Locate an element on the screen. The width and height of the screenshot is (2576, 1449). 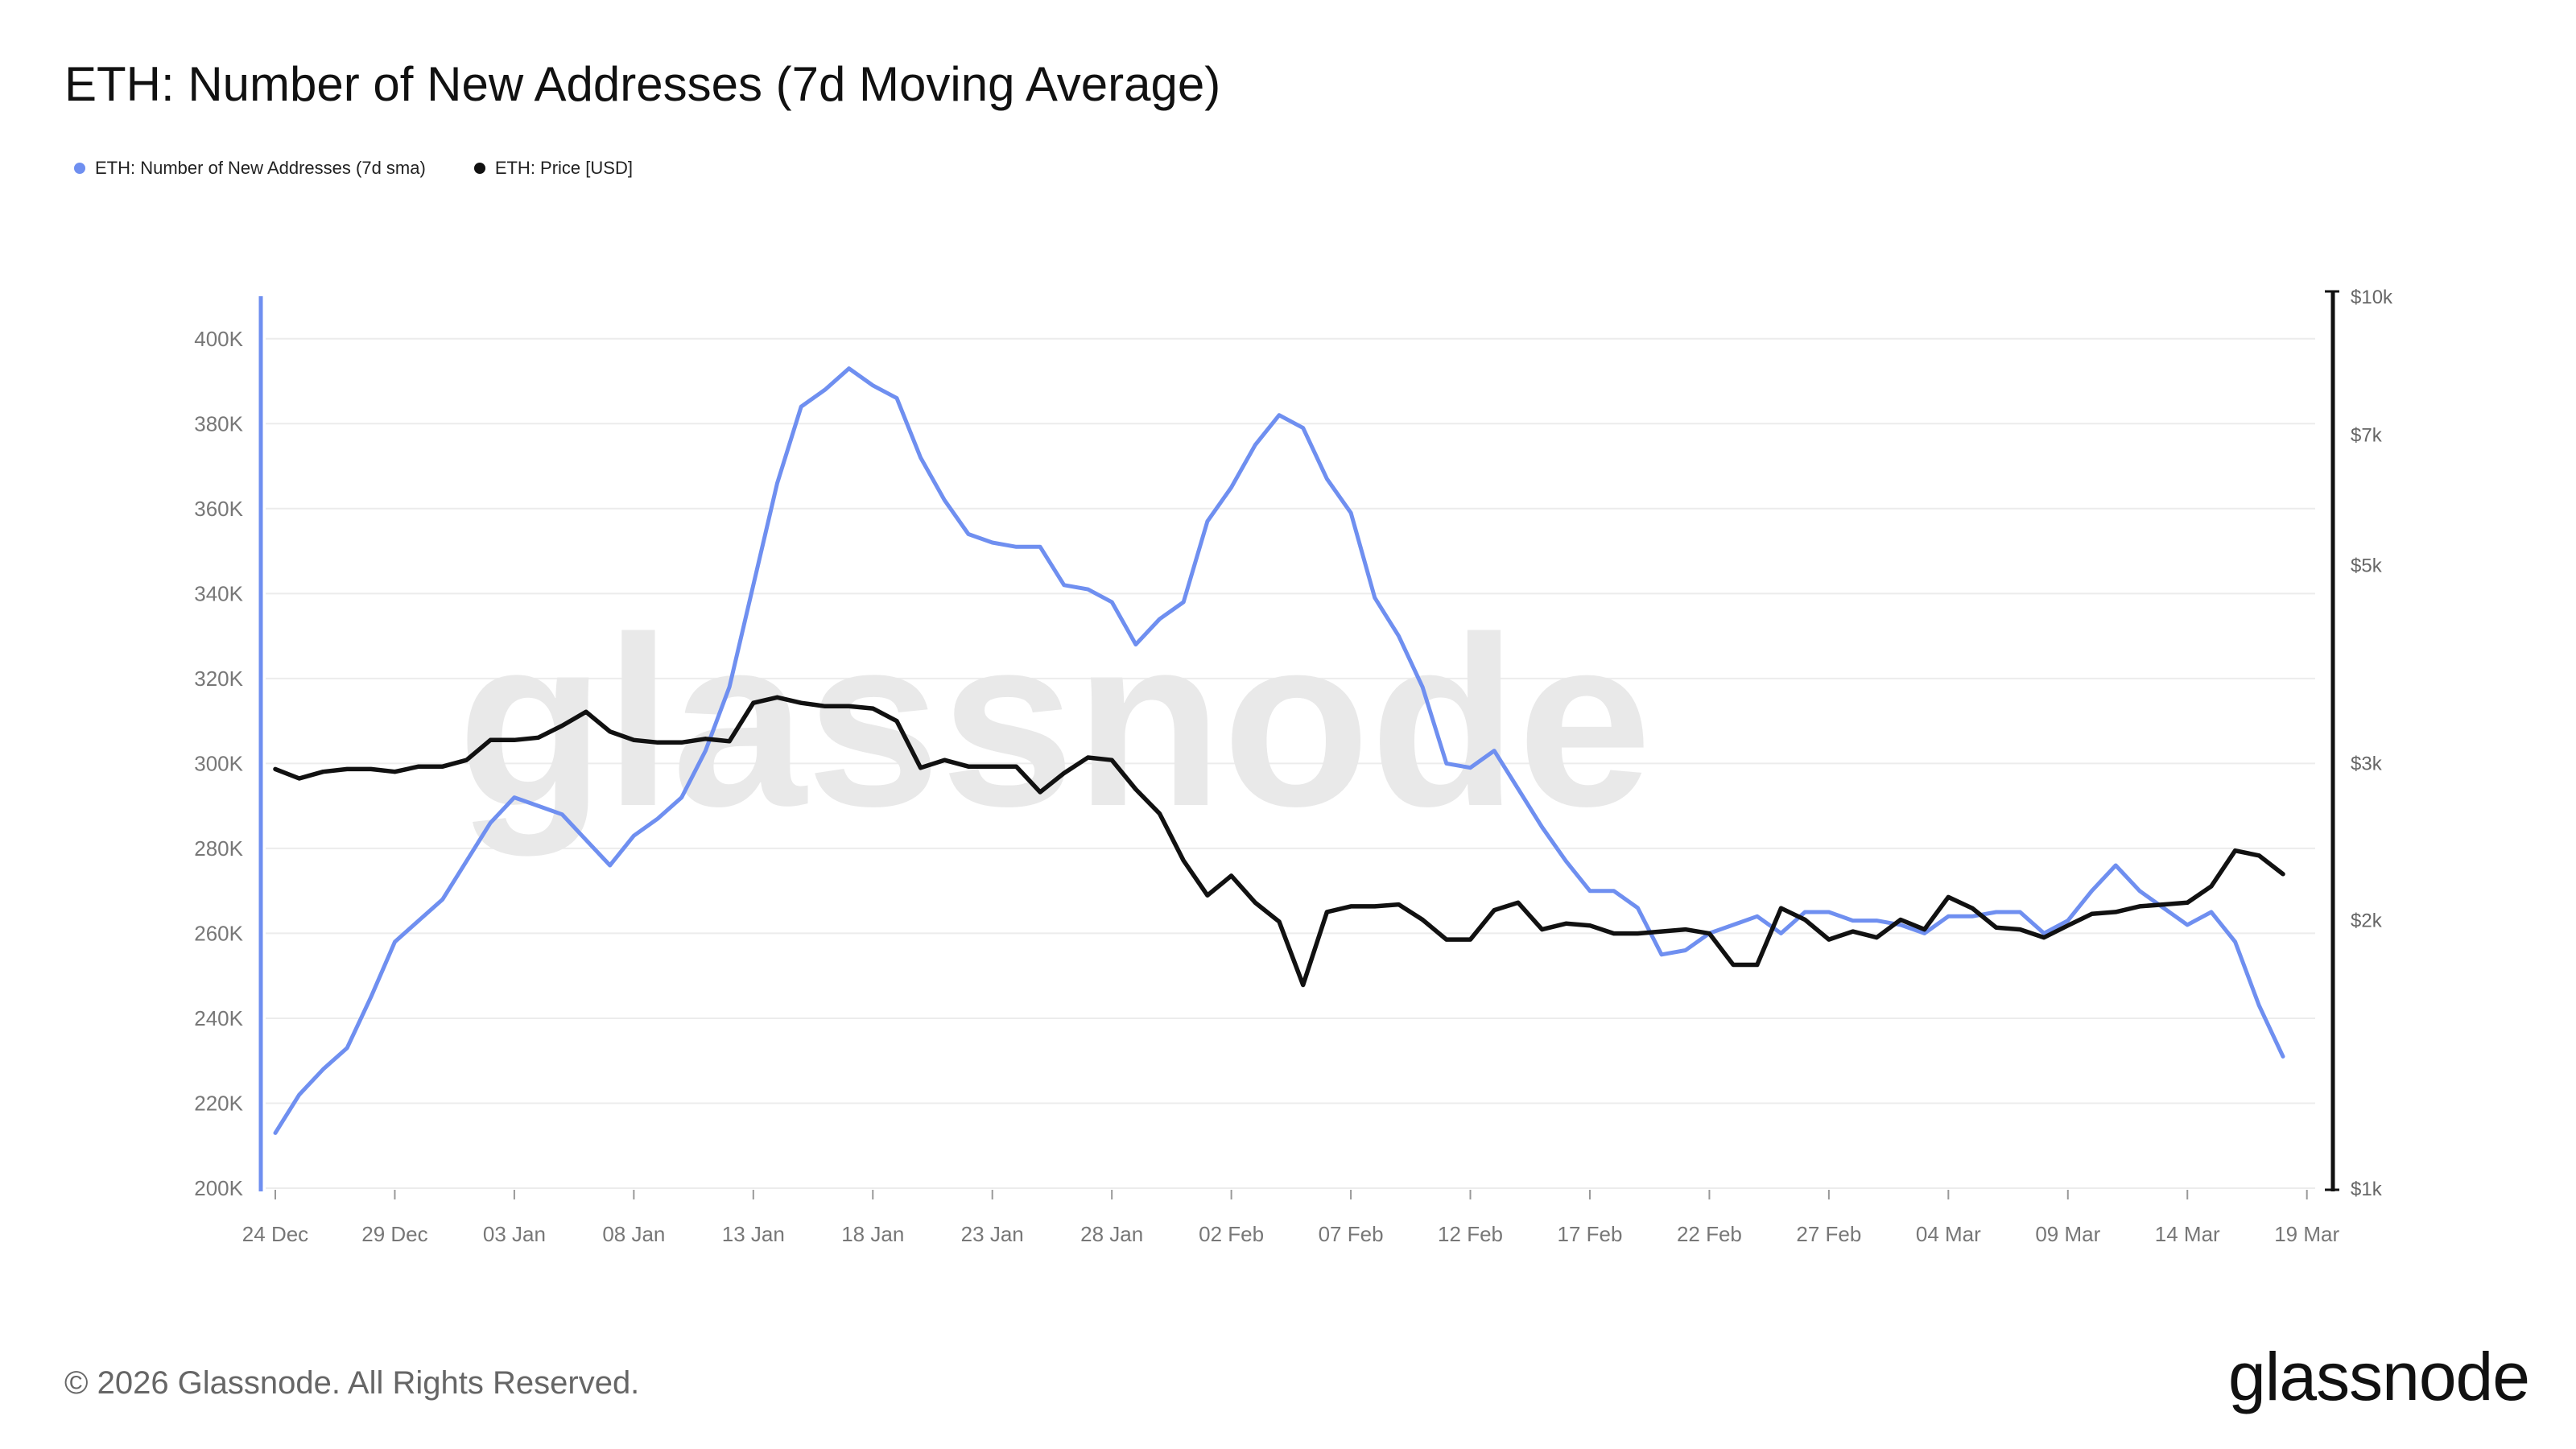
glassnode-logo: glassnode is located at coordinates (2379, 1376).